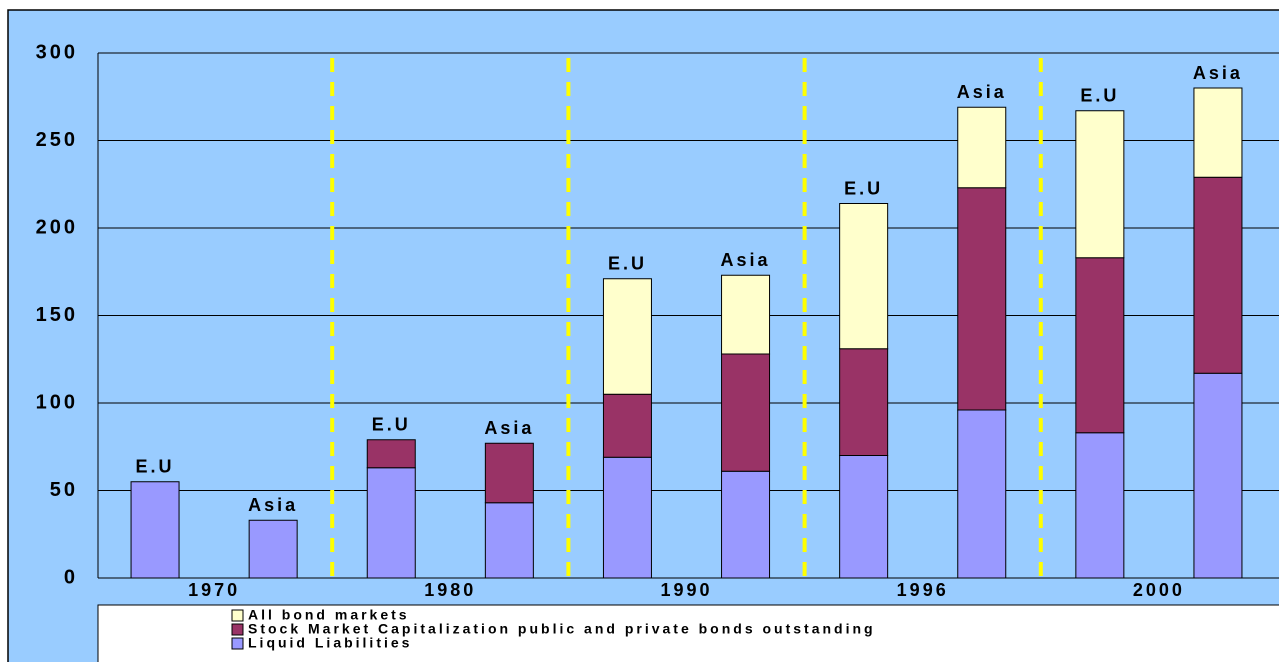  I want to click on legend-label: Liquid Liabilities, so click(330, 643).